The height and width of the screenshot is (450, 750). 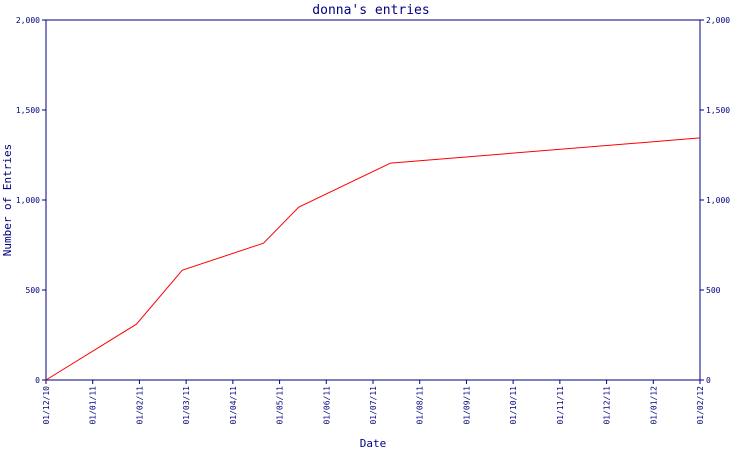 I want to click on y-tick-label-left: 0, so click(x=37, y=380).